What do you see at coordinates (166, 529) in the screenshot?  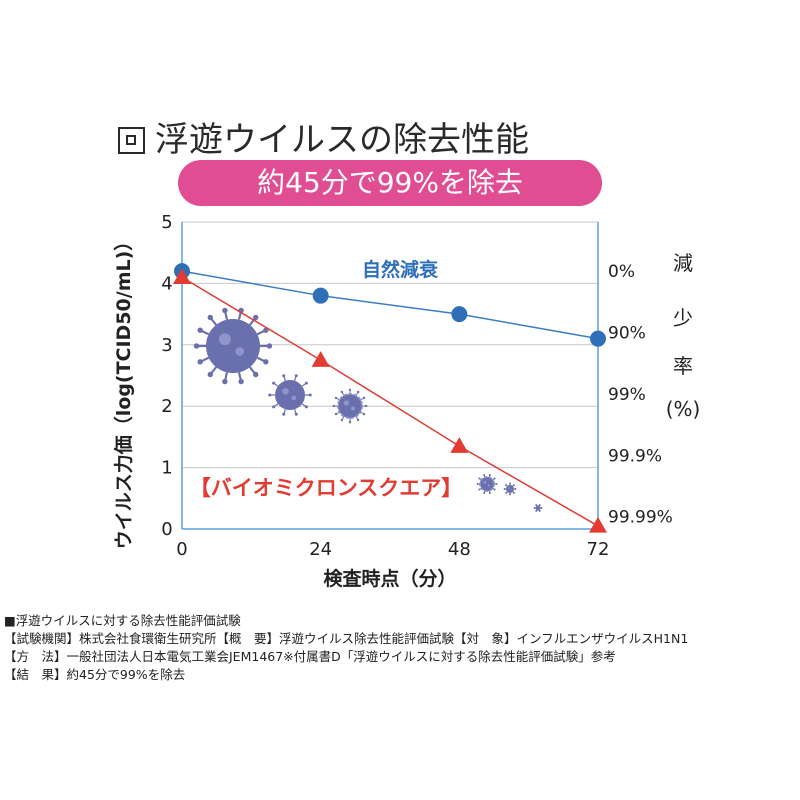 I see `y-tick-label: 0` at bounding box center [166, 529].